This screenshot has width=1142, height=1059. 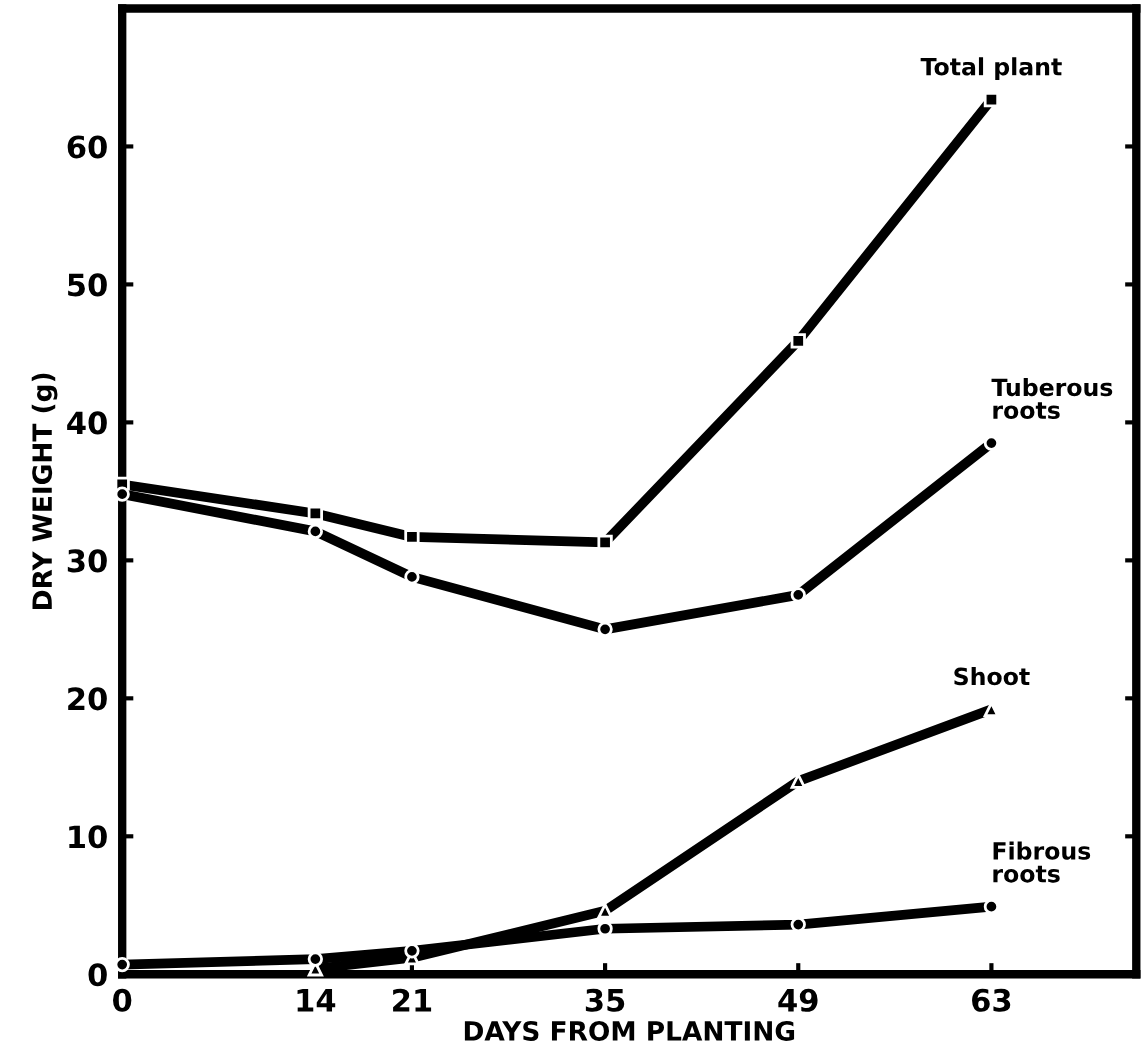 I want to click on y-tick-label: 30, so click(x=87, y=561).